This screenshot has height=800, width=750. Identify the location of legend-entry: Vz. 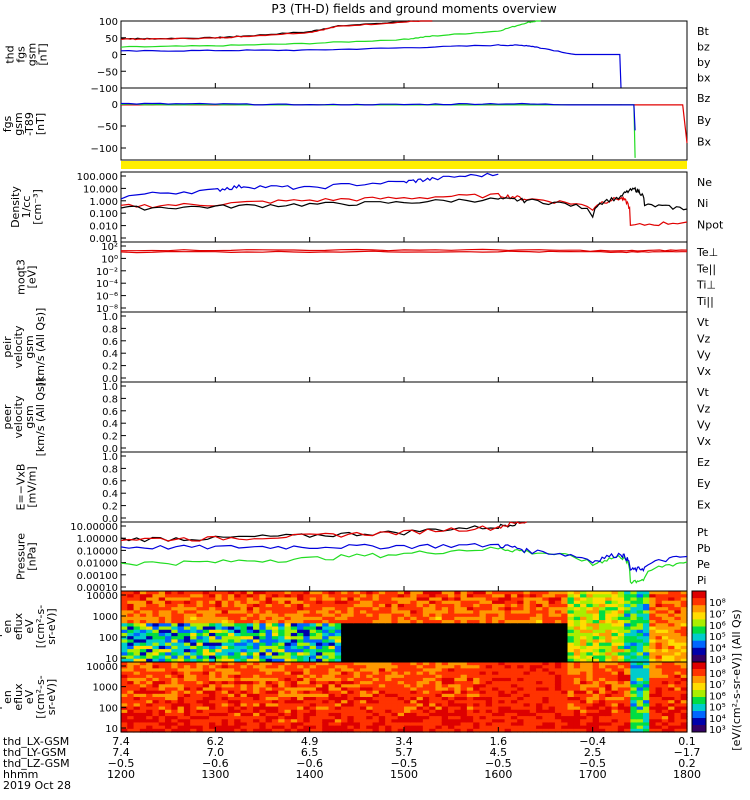
(704, 408).